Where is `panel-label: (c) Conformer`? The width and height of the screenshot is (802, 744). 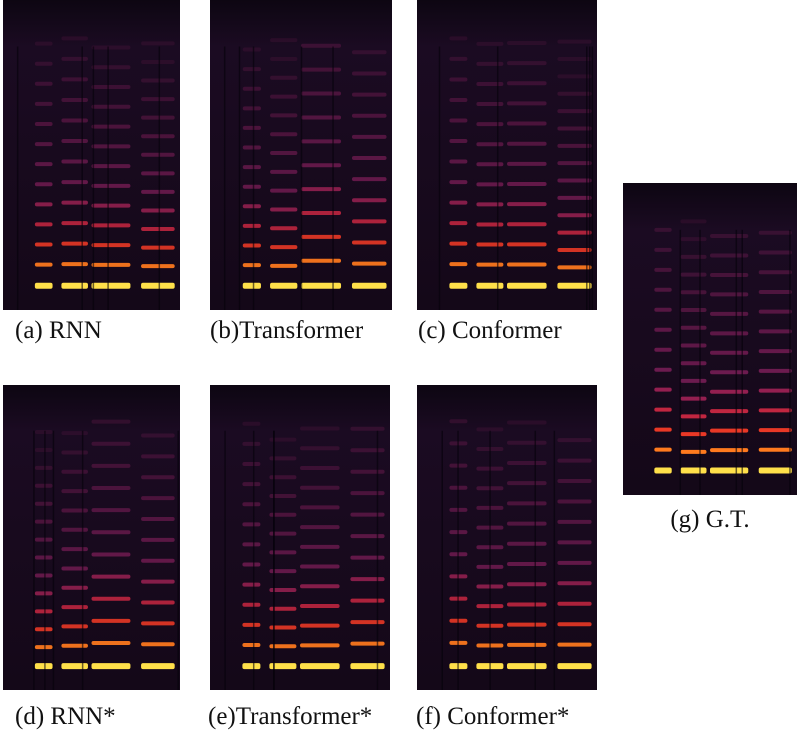
panel-label: (c) Conformer is located at coordinates (490, 330).